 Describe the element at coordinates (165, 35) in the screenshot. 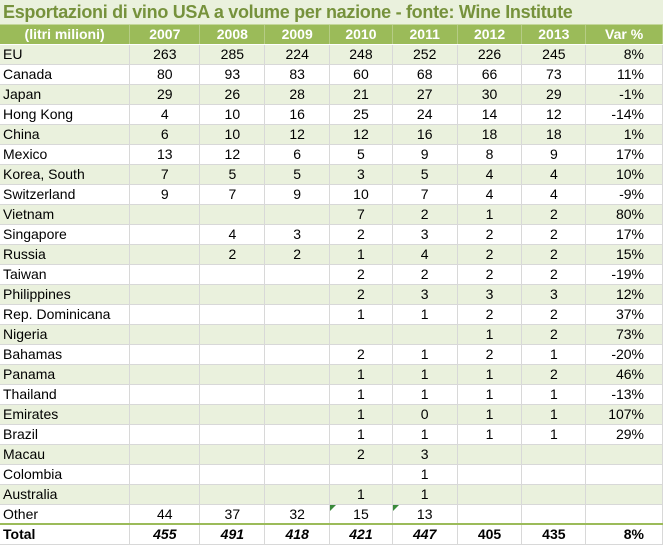

I see `header-2007: 2007` at that location.